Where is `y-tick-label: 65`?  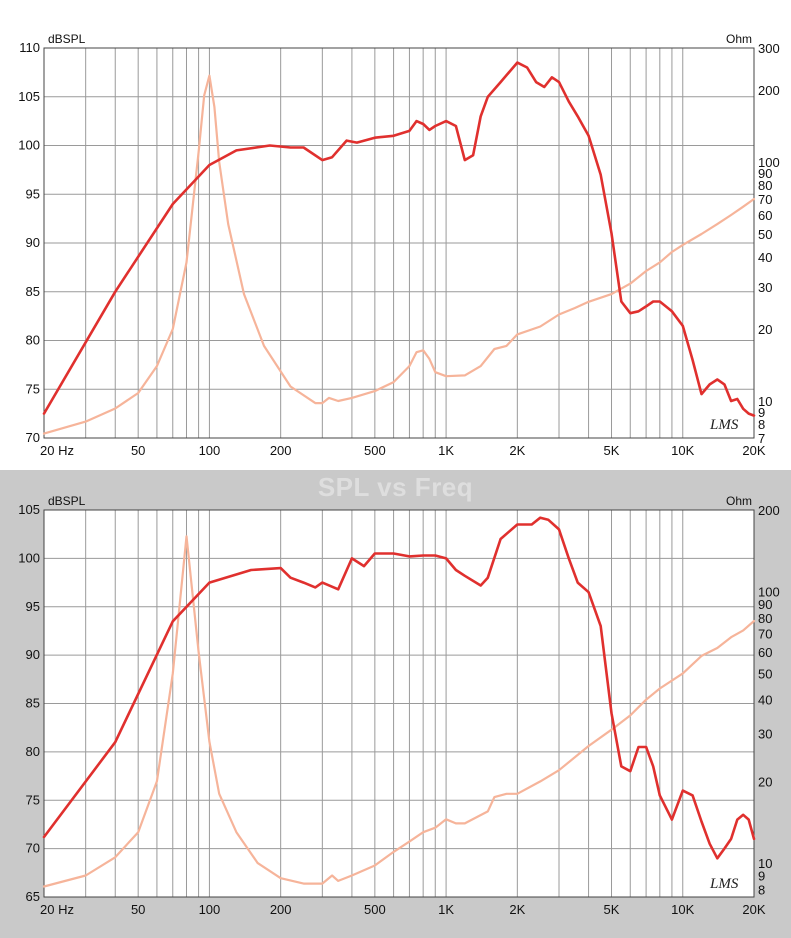 y-tick-label: 65 is located at coordinates (33, 896).